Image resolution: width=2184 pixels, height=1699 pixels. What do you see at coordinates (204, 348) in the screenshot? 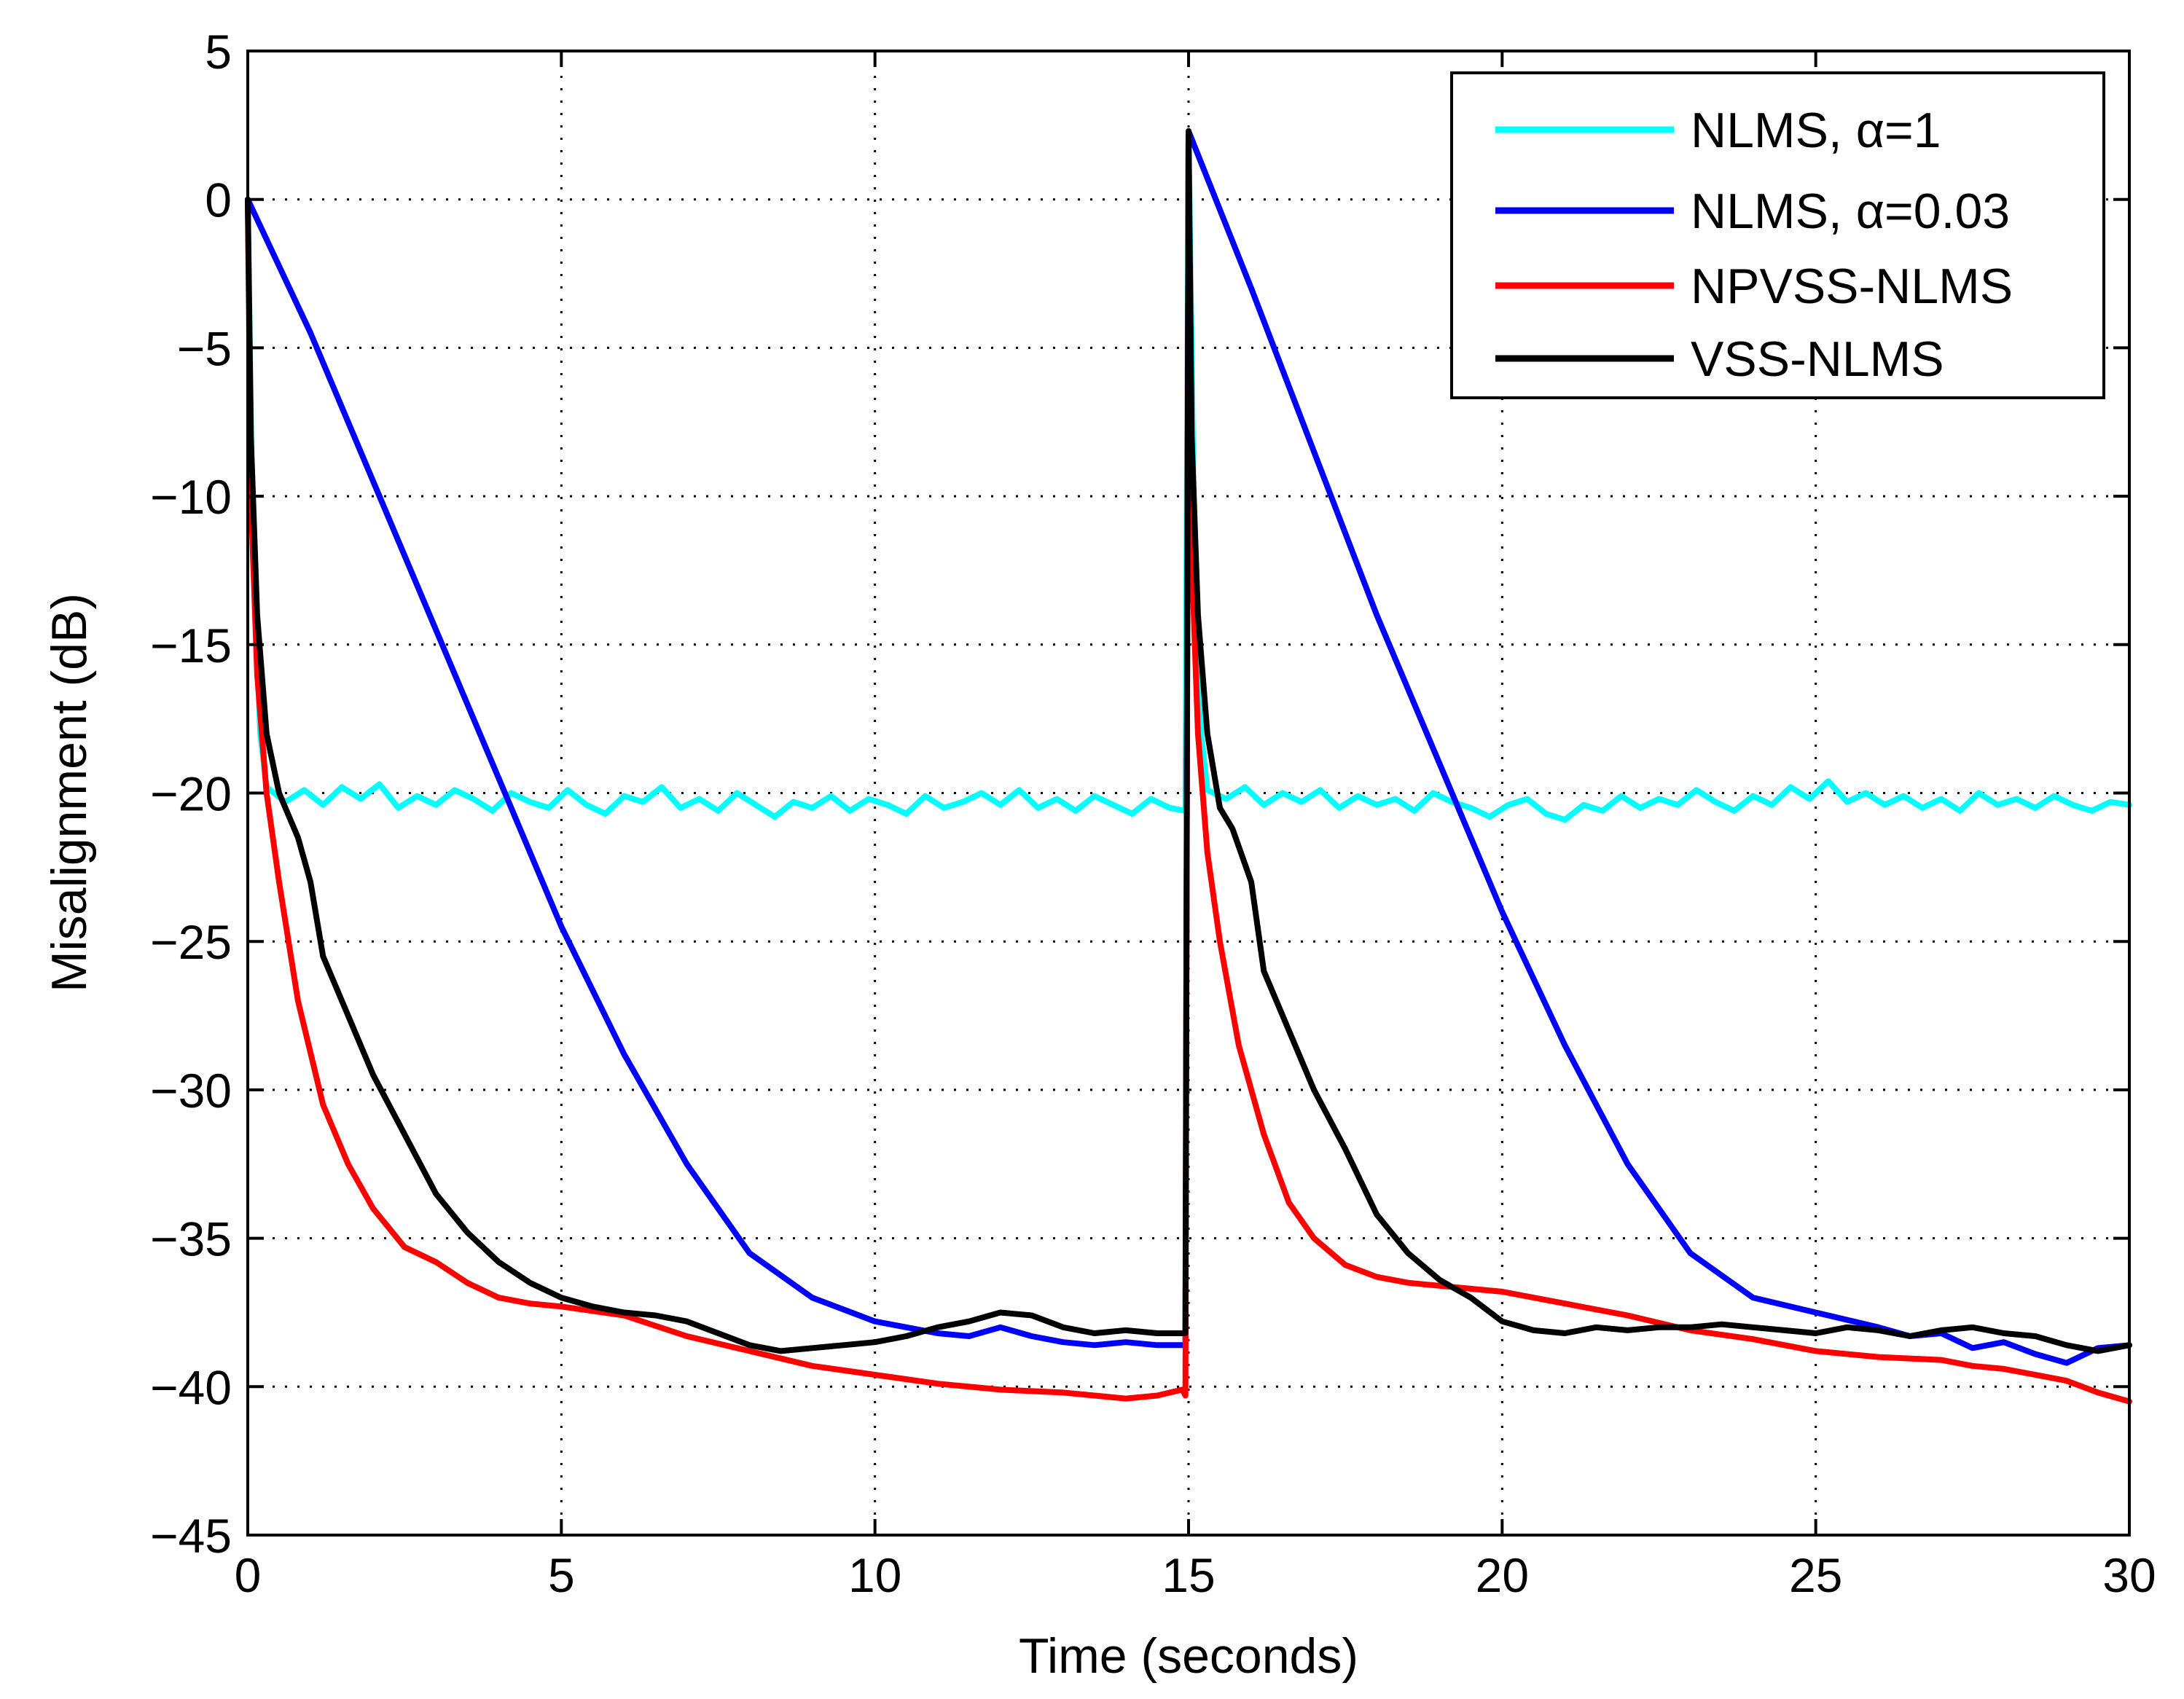
I see `y-tick-label: −5` at bounding box center [204, 348].